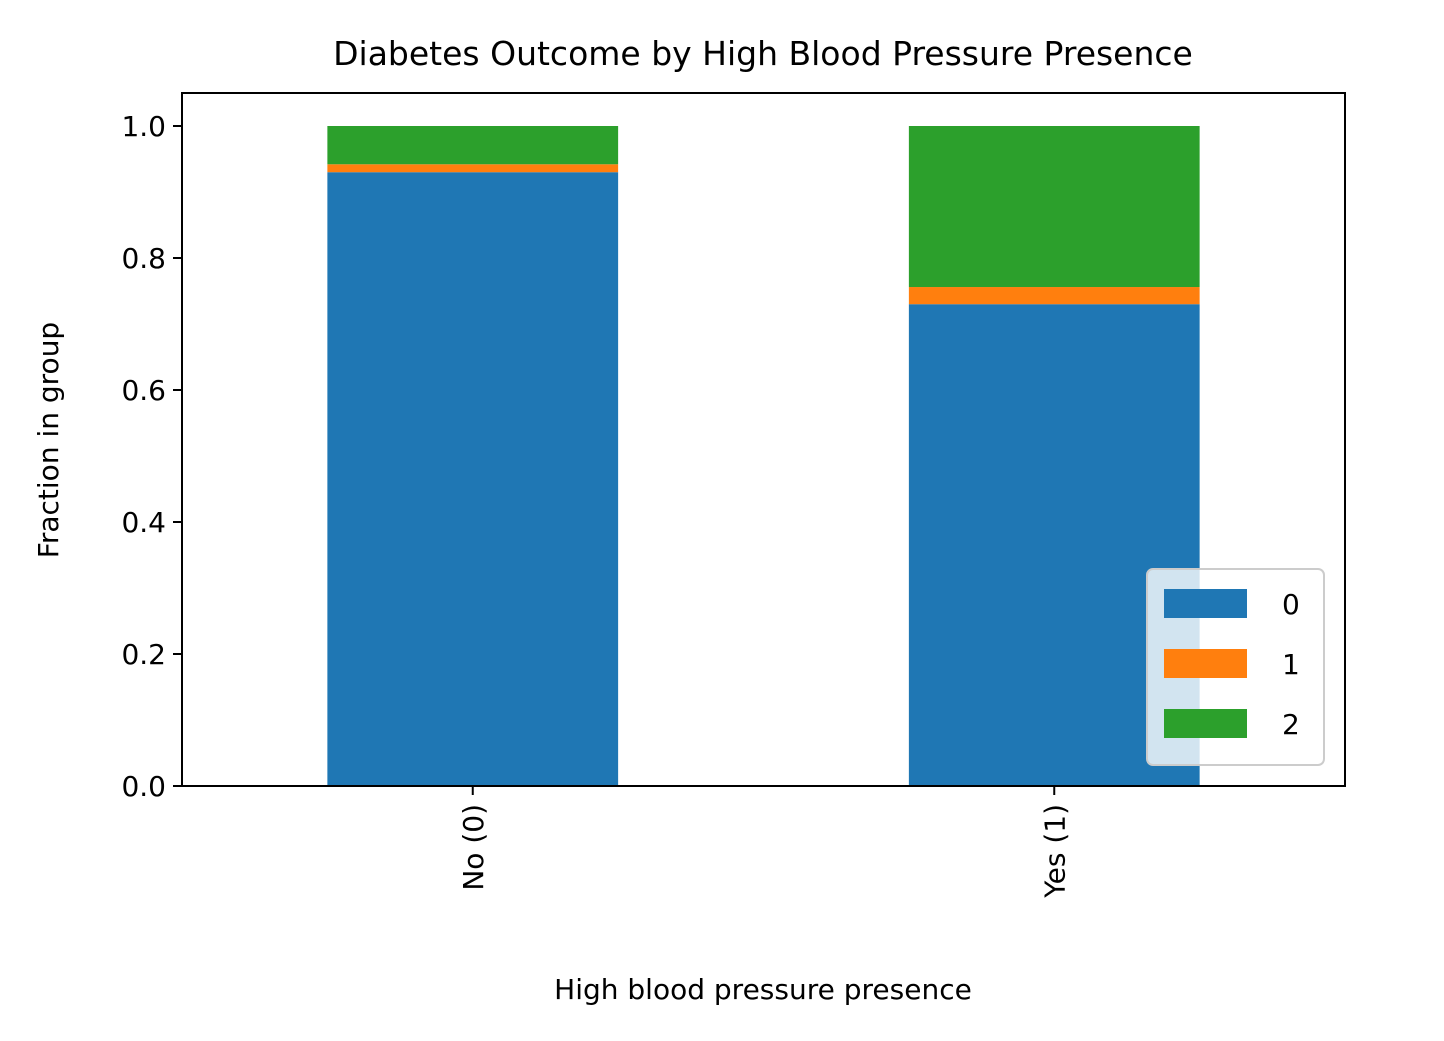 This screenshot has width=1444, height=1041. I want to click on legend-label-2: 2, so click(1291, 724).